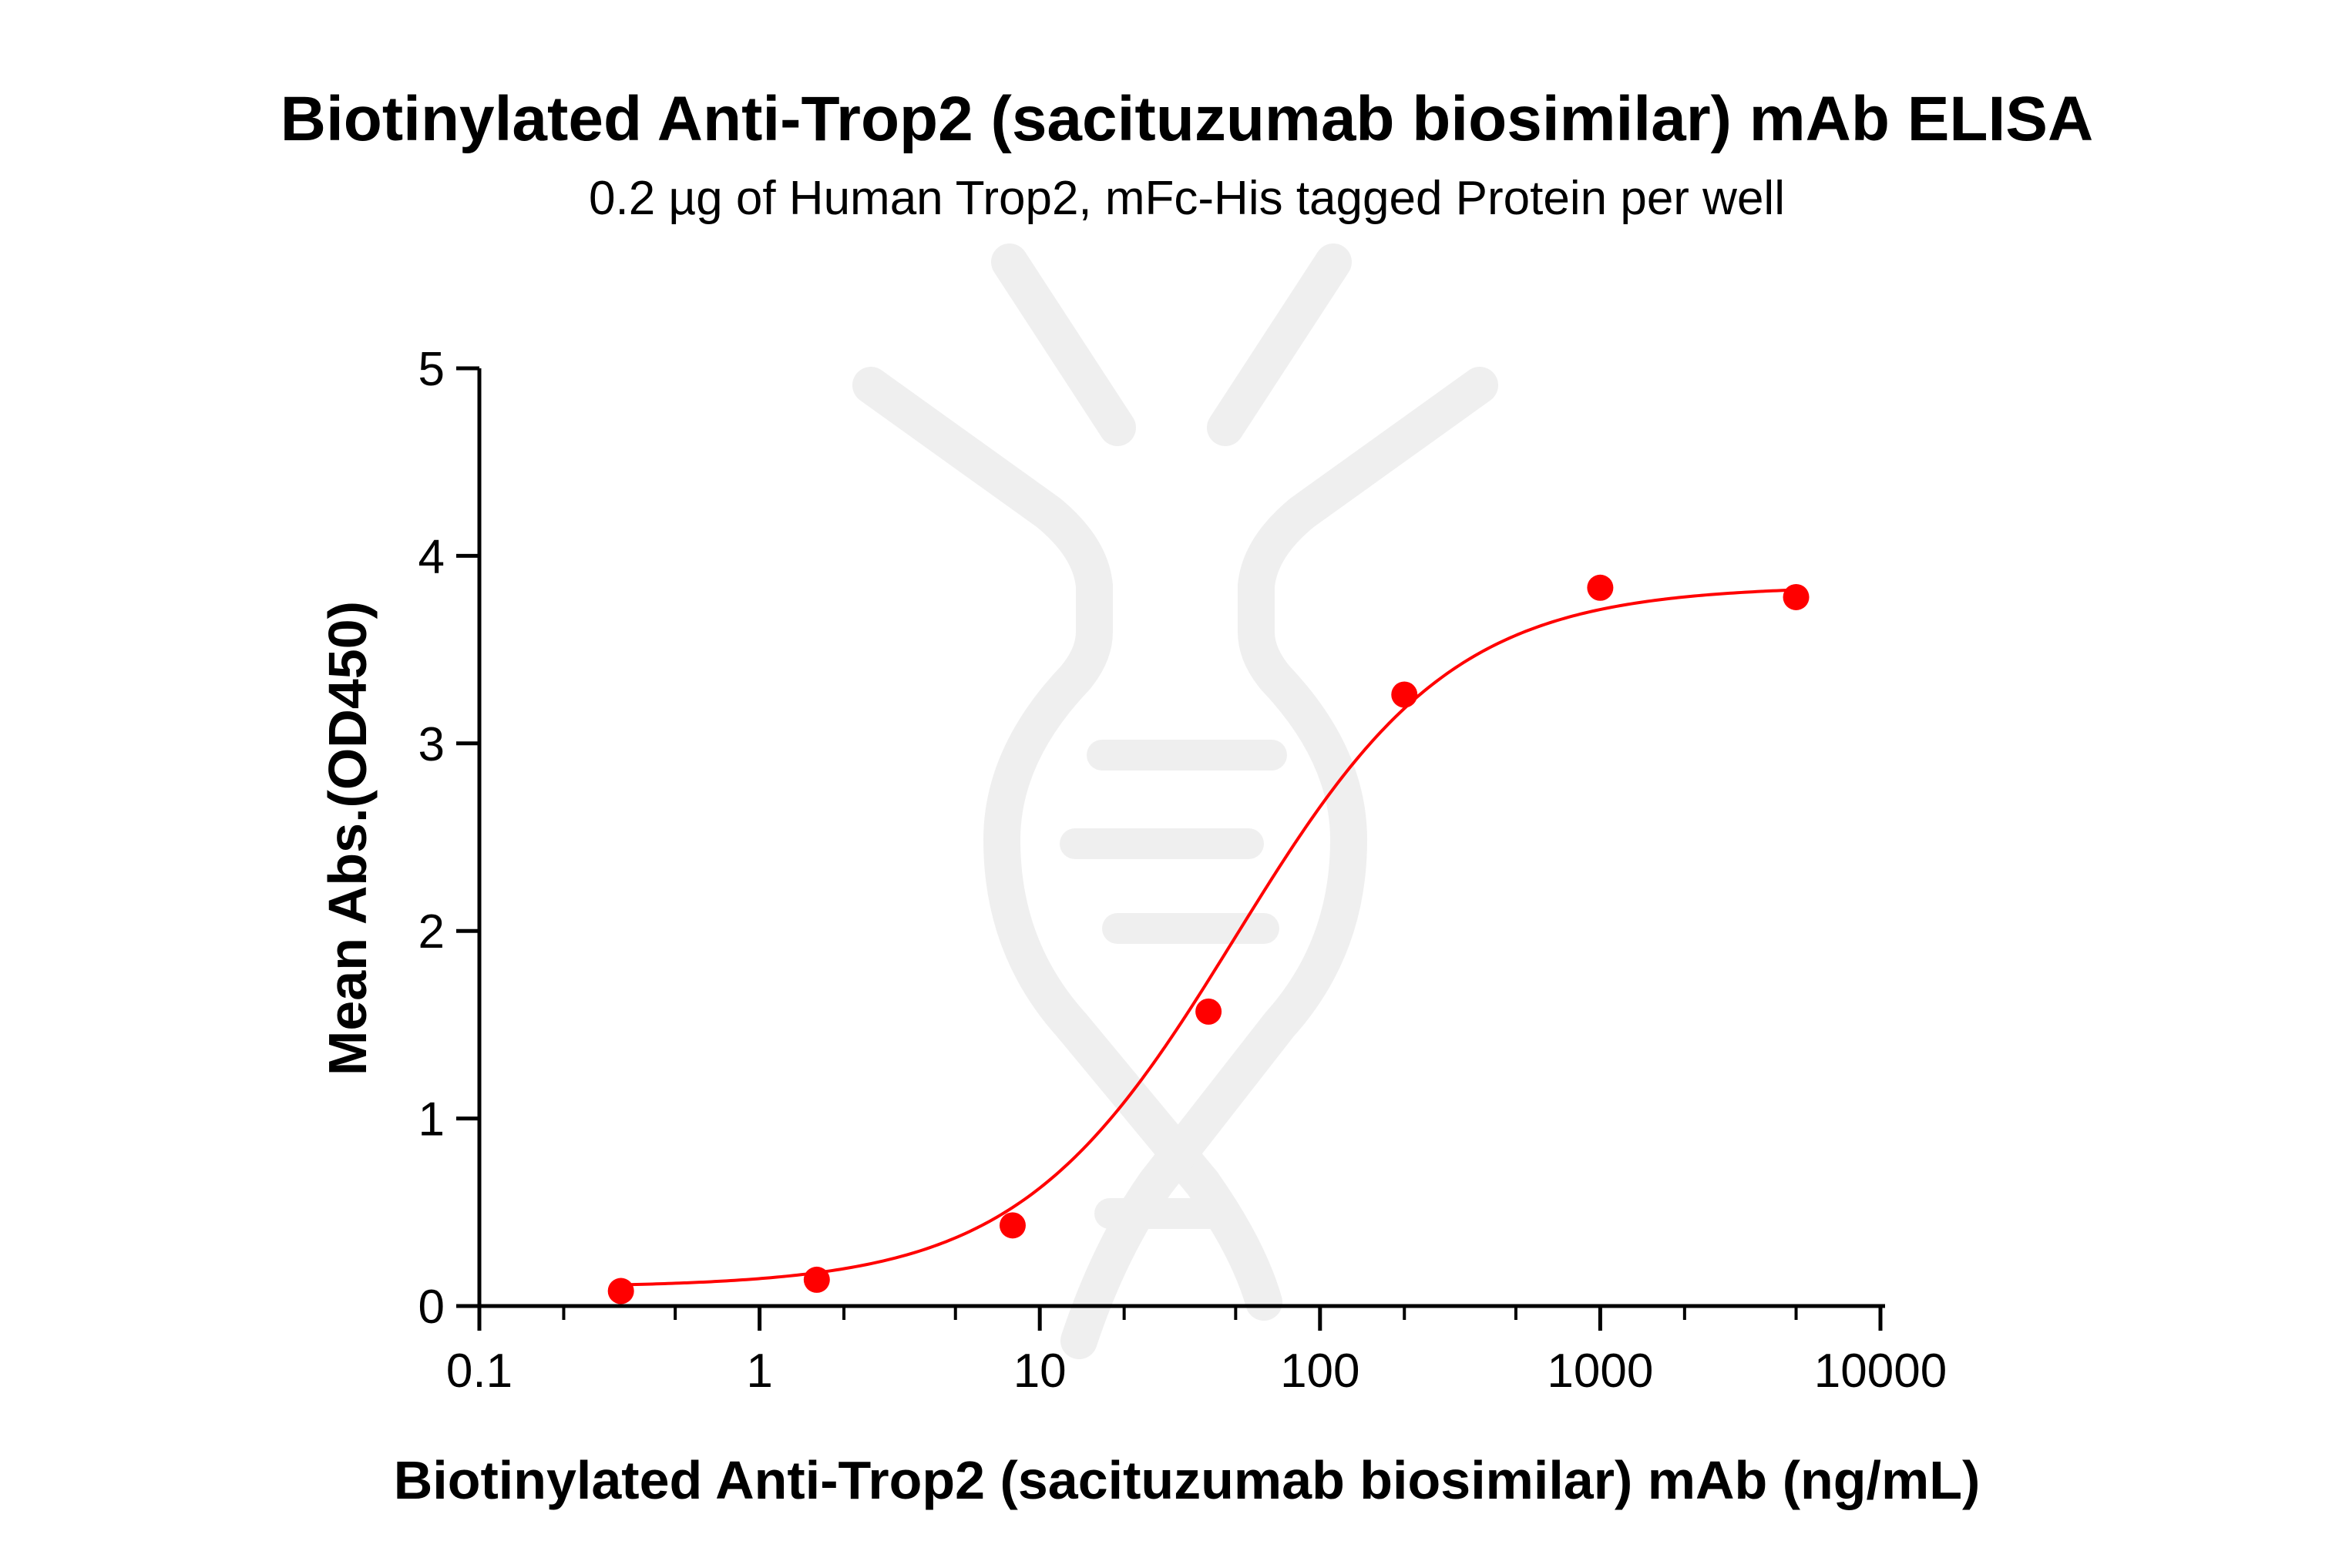 The width and height of the screenshot is (2339, 1568). What do you see at coordinates (759, 1371) in the screenshot?
I see `x-tick-label: 1` at bounding box center [759, 1371].